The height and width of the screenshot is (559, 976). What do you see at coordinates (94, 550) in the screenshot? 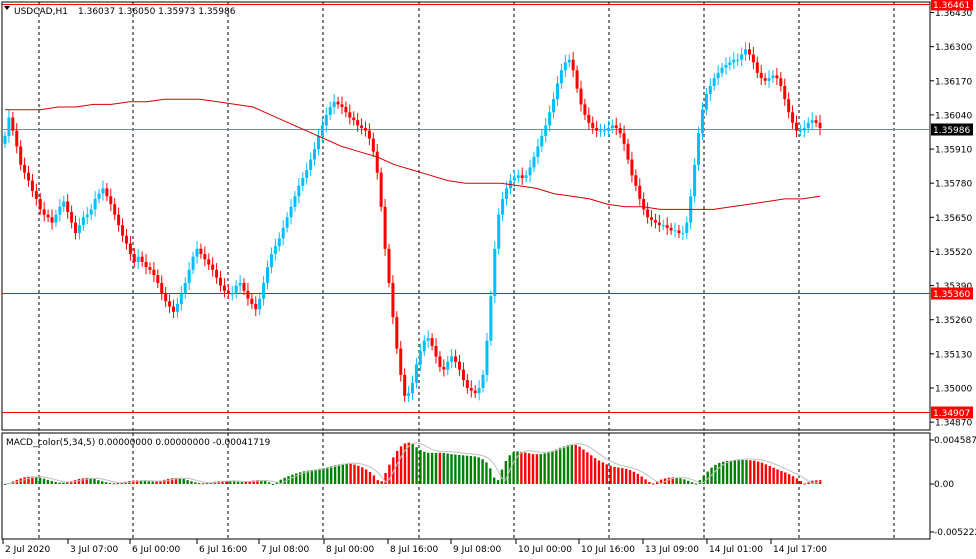
I see `time-tick-label: 3 Jul 07:00` at bounding box center [94, 550].